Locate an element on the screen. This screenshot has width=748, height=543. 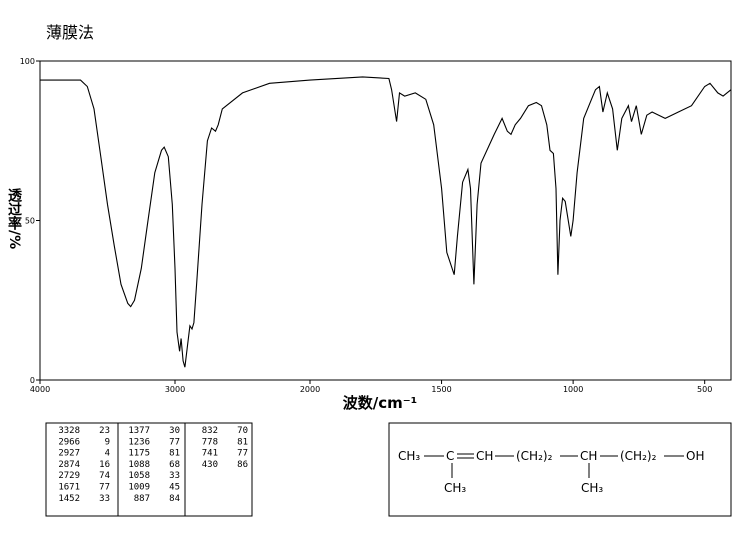
peak-wavenumber: 1452 is located at coordinates (69, 499).